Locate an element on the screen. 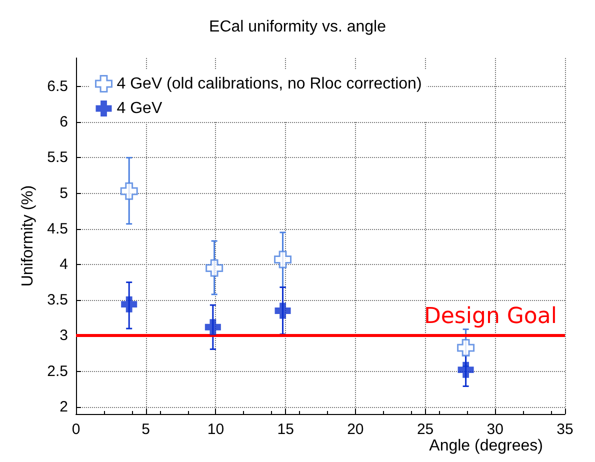  x-axis-title: Angle (degrees) is located at coordinates (486, 446).